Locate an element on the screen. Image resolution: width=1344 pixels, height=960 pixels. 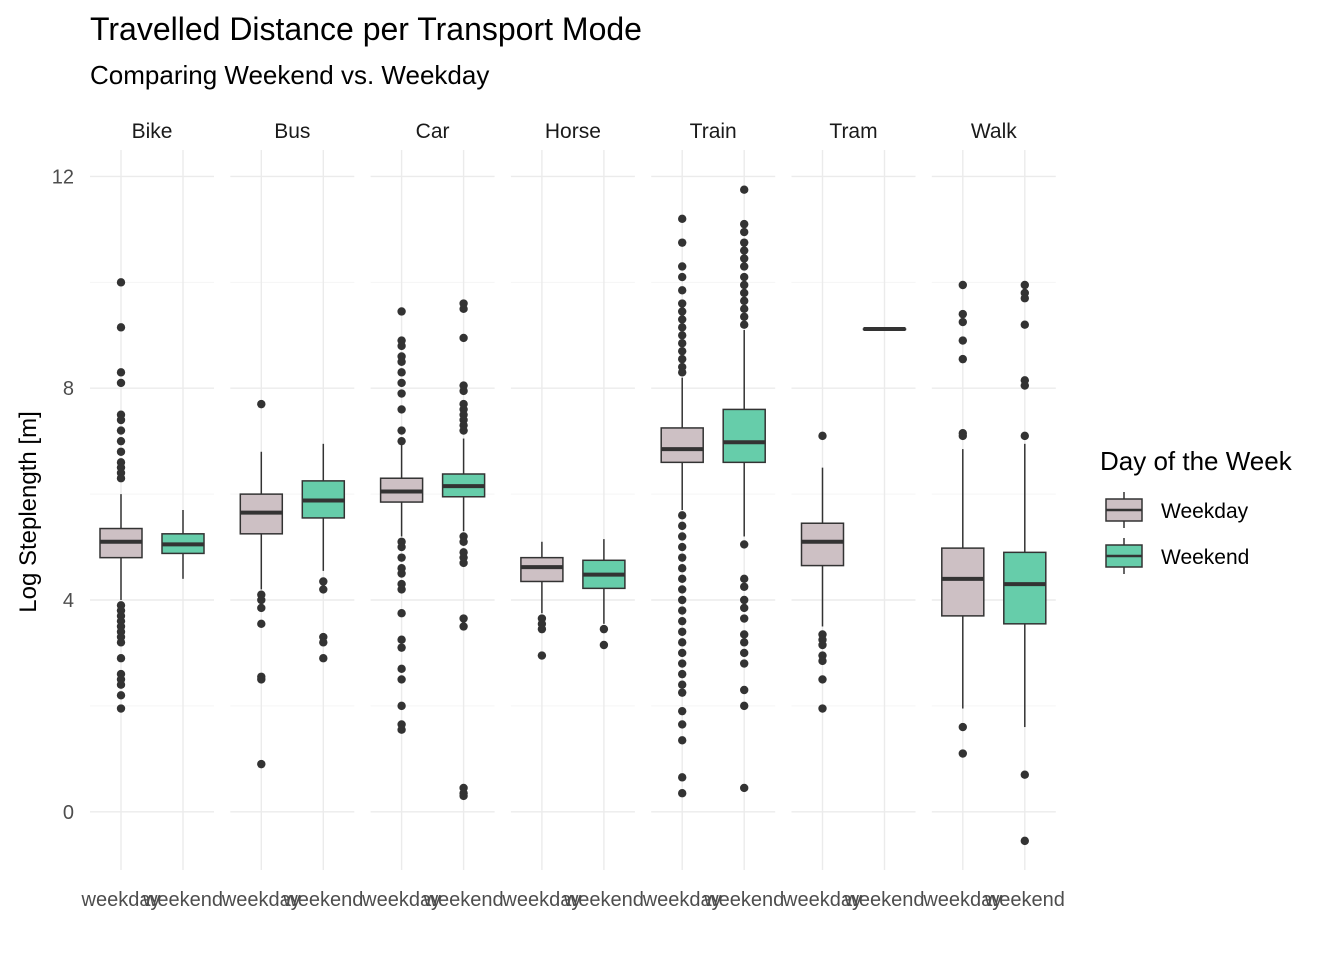
legend: Day of the Week Weekday Weekend is located at coordinates (1196, 510).